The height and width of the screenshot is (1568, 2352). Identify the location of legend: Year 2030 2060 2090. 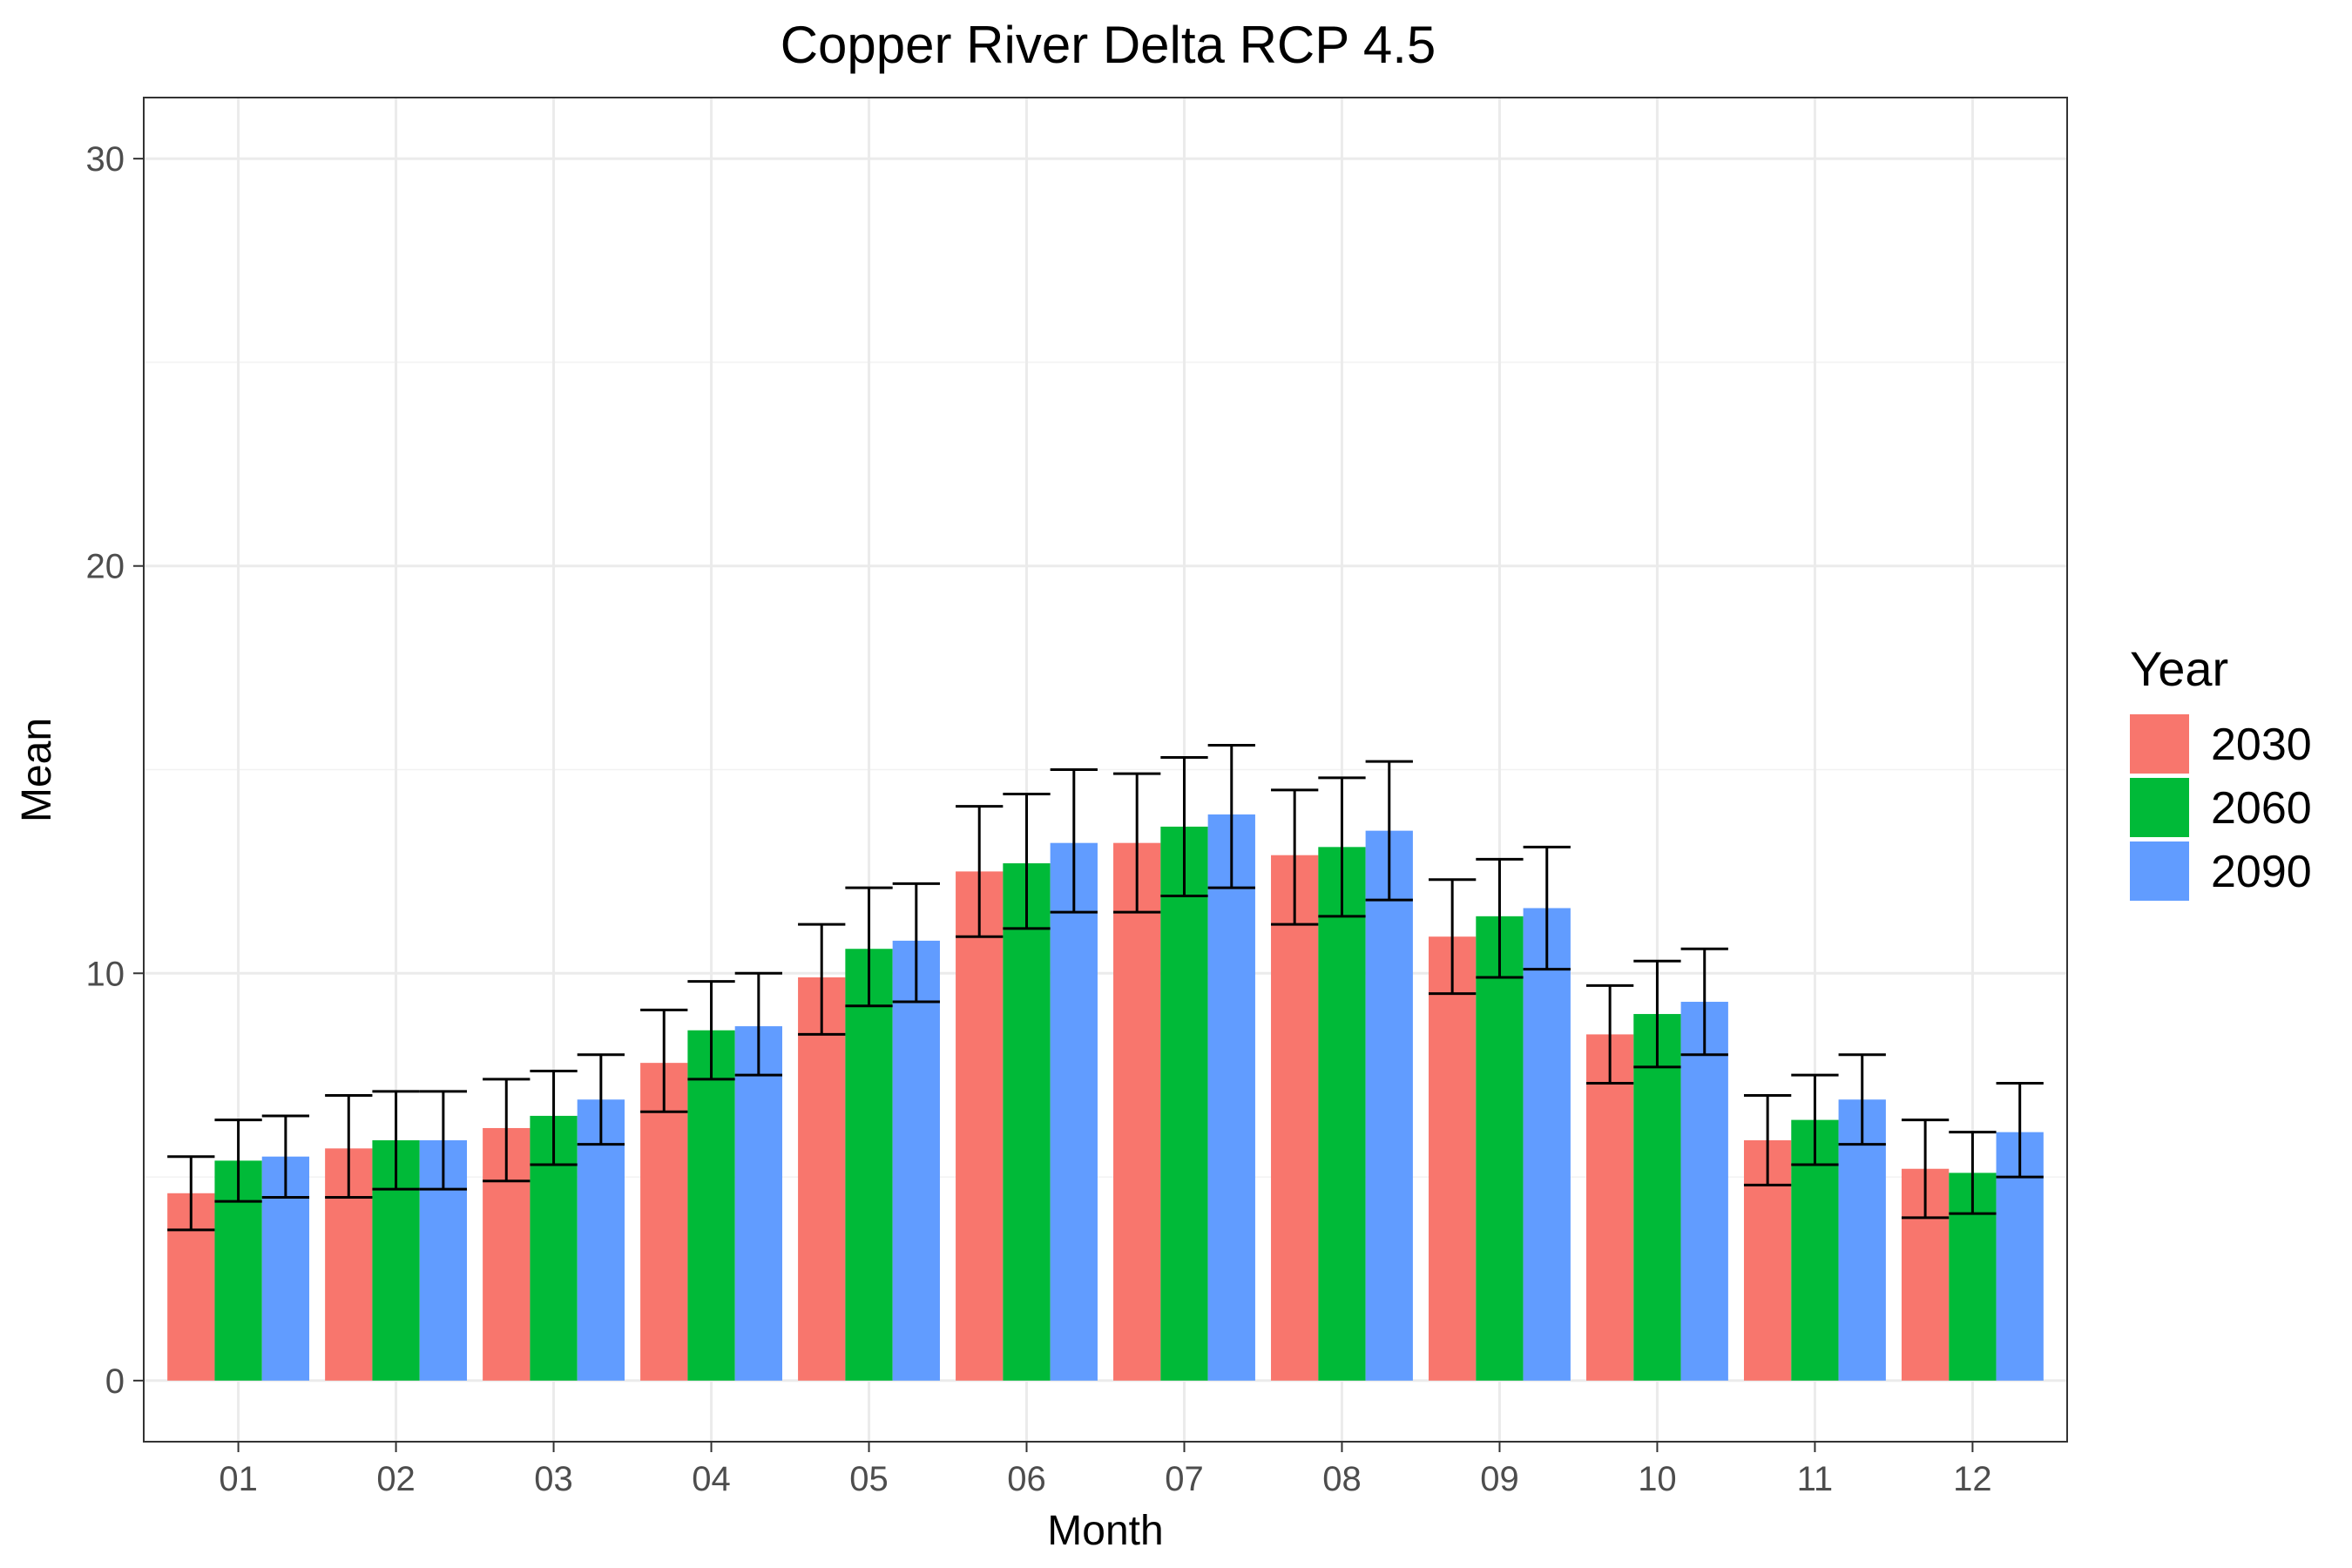
(2221, 771).